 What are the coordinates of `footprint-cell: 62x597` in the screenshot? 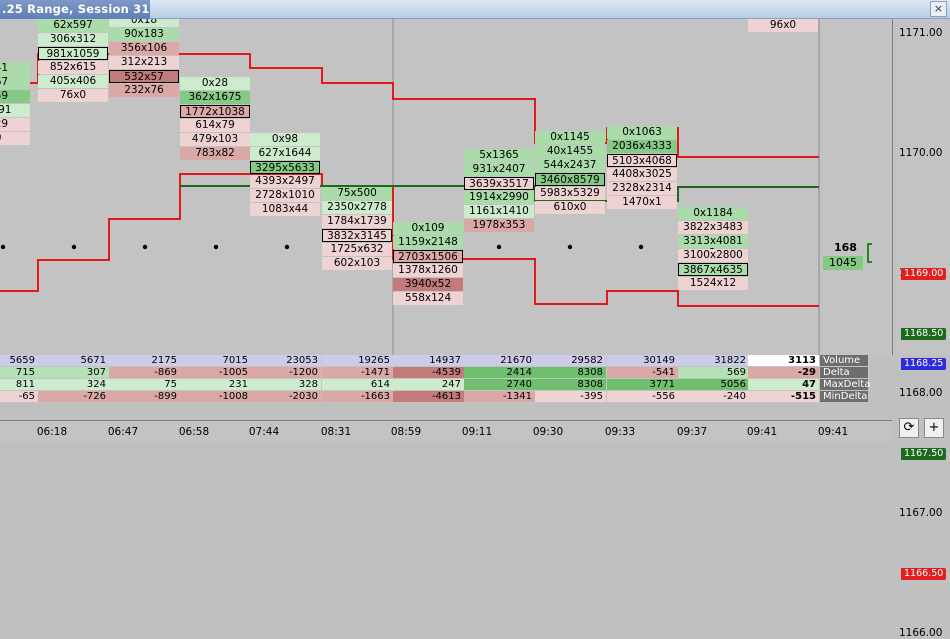 It's located at (73, 25).